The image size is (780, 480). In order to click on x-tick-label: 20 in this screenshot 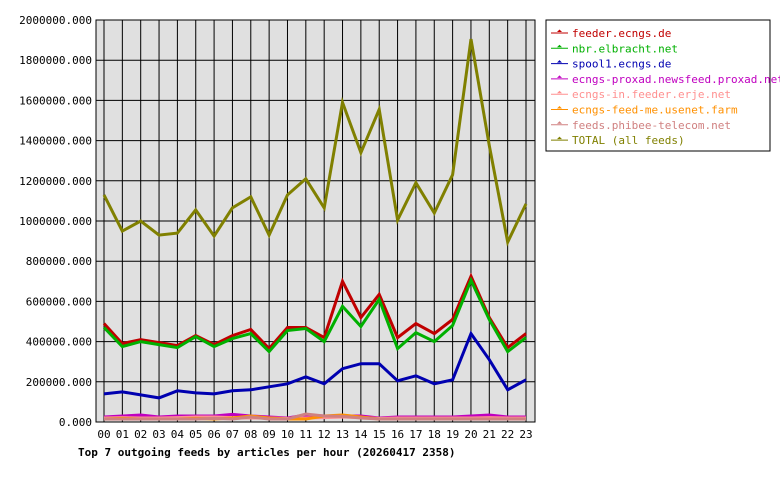, I will do `click(470, 434)`.